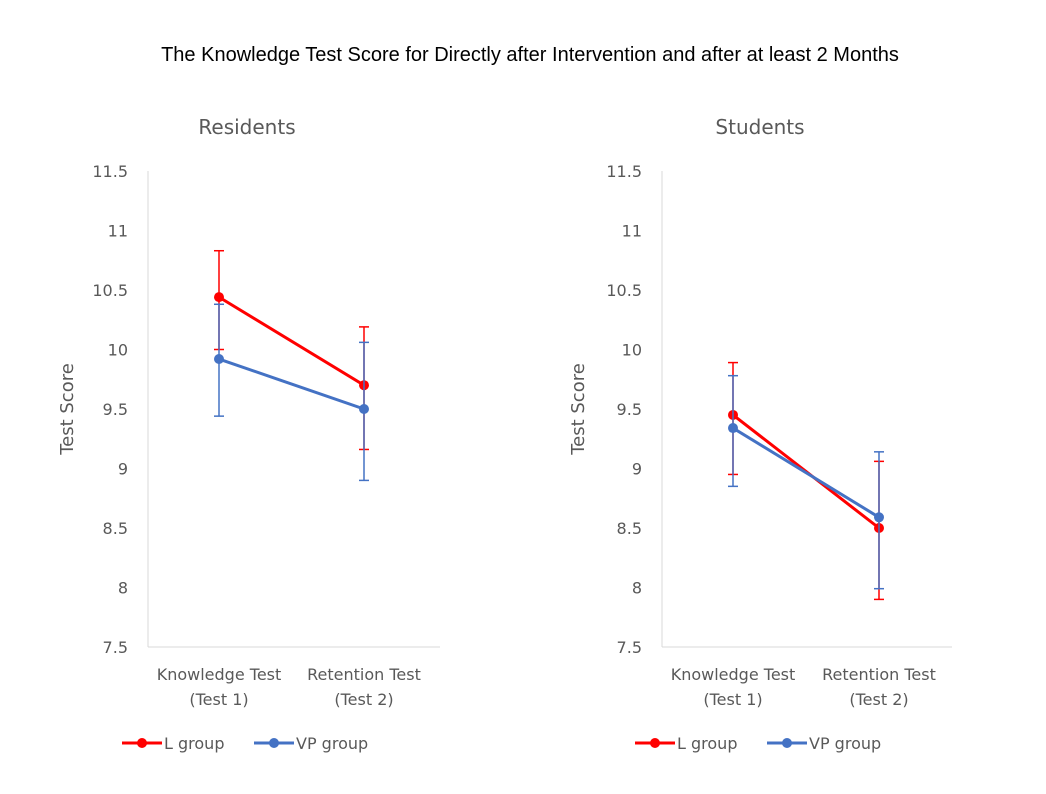 The height and width of the screenshot is (794, 1046). What do you see at coordinates (246, 127) in the screenshot?
I see `panel-title: Residents` at bounding box center [246, 127].